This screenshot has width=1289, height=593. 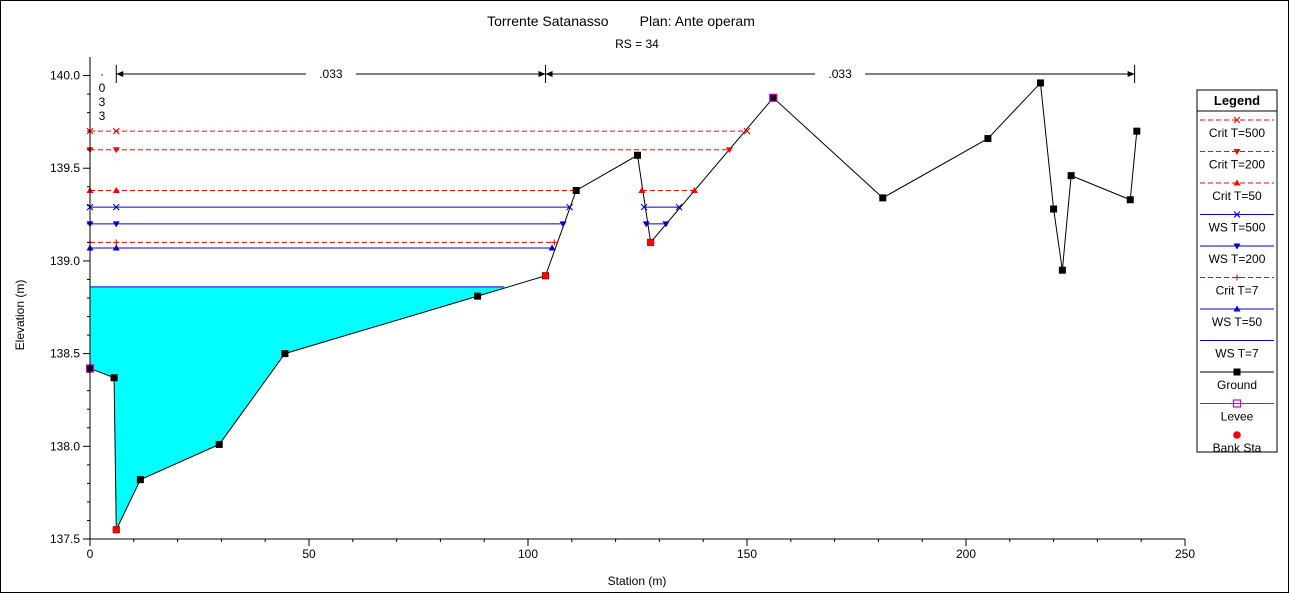 What do you see at coordinates (1237, 259) in the screenshot?
I see `legend-entry-label: WS T=200` at bounding box center [1237, 259].